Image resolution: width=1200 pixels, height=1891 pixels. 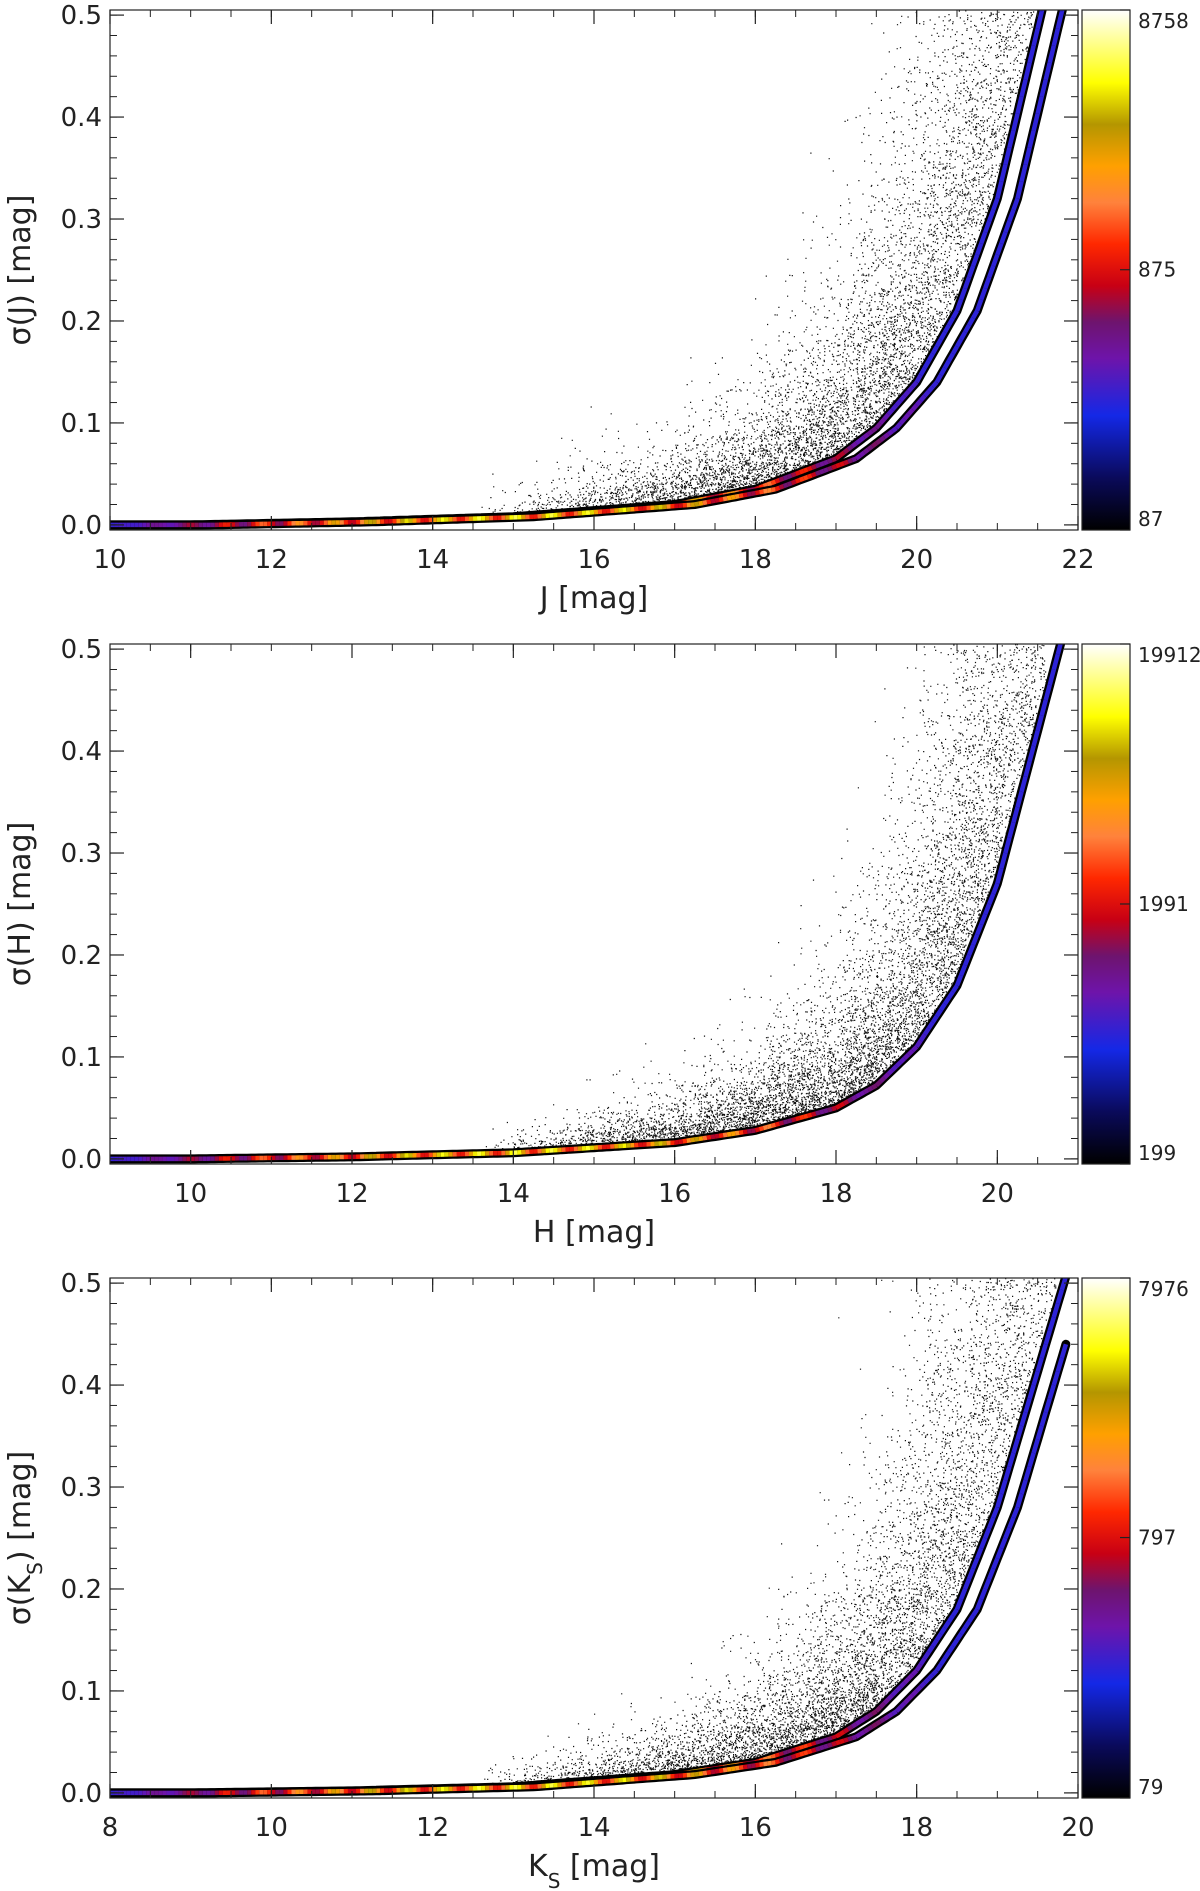 What do you see at coordinates (1157, 270) in the screenshot?
I see `colorbar-tick-label: 875` at bounding box center [1157, 270].